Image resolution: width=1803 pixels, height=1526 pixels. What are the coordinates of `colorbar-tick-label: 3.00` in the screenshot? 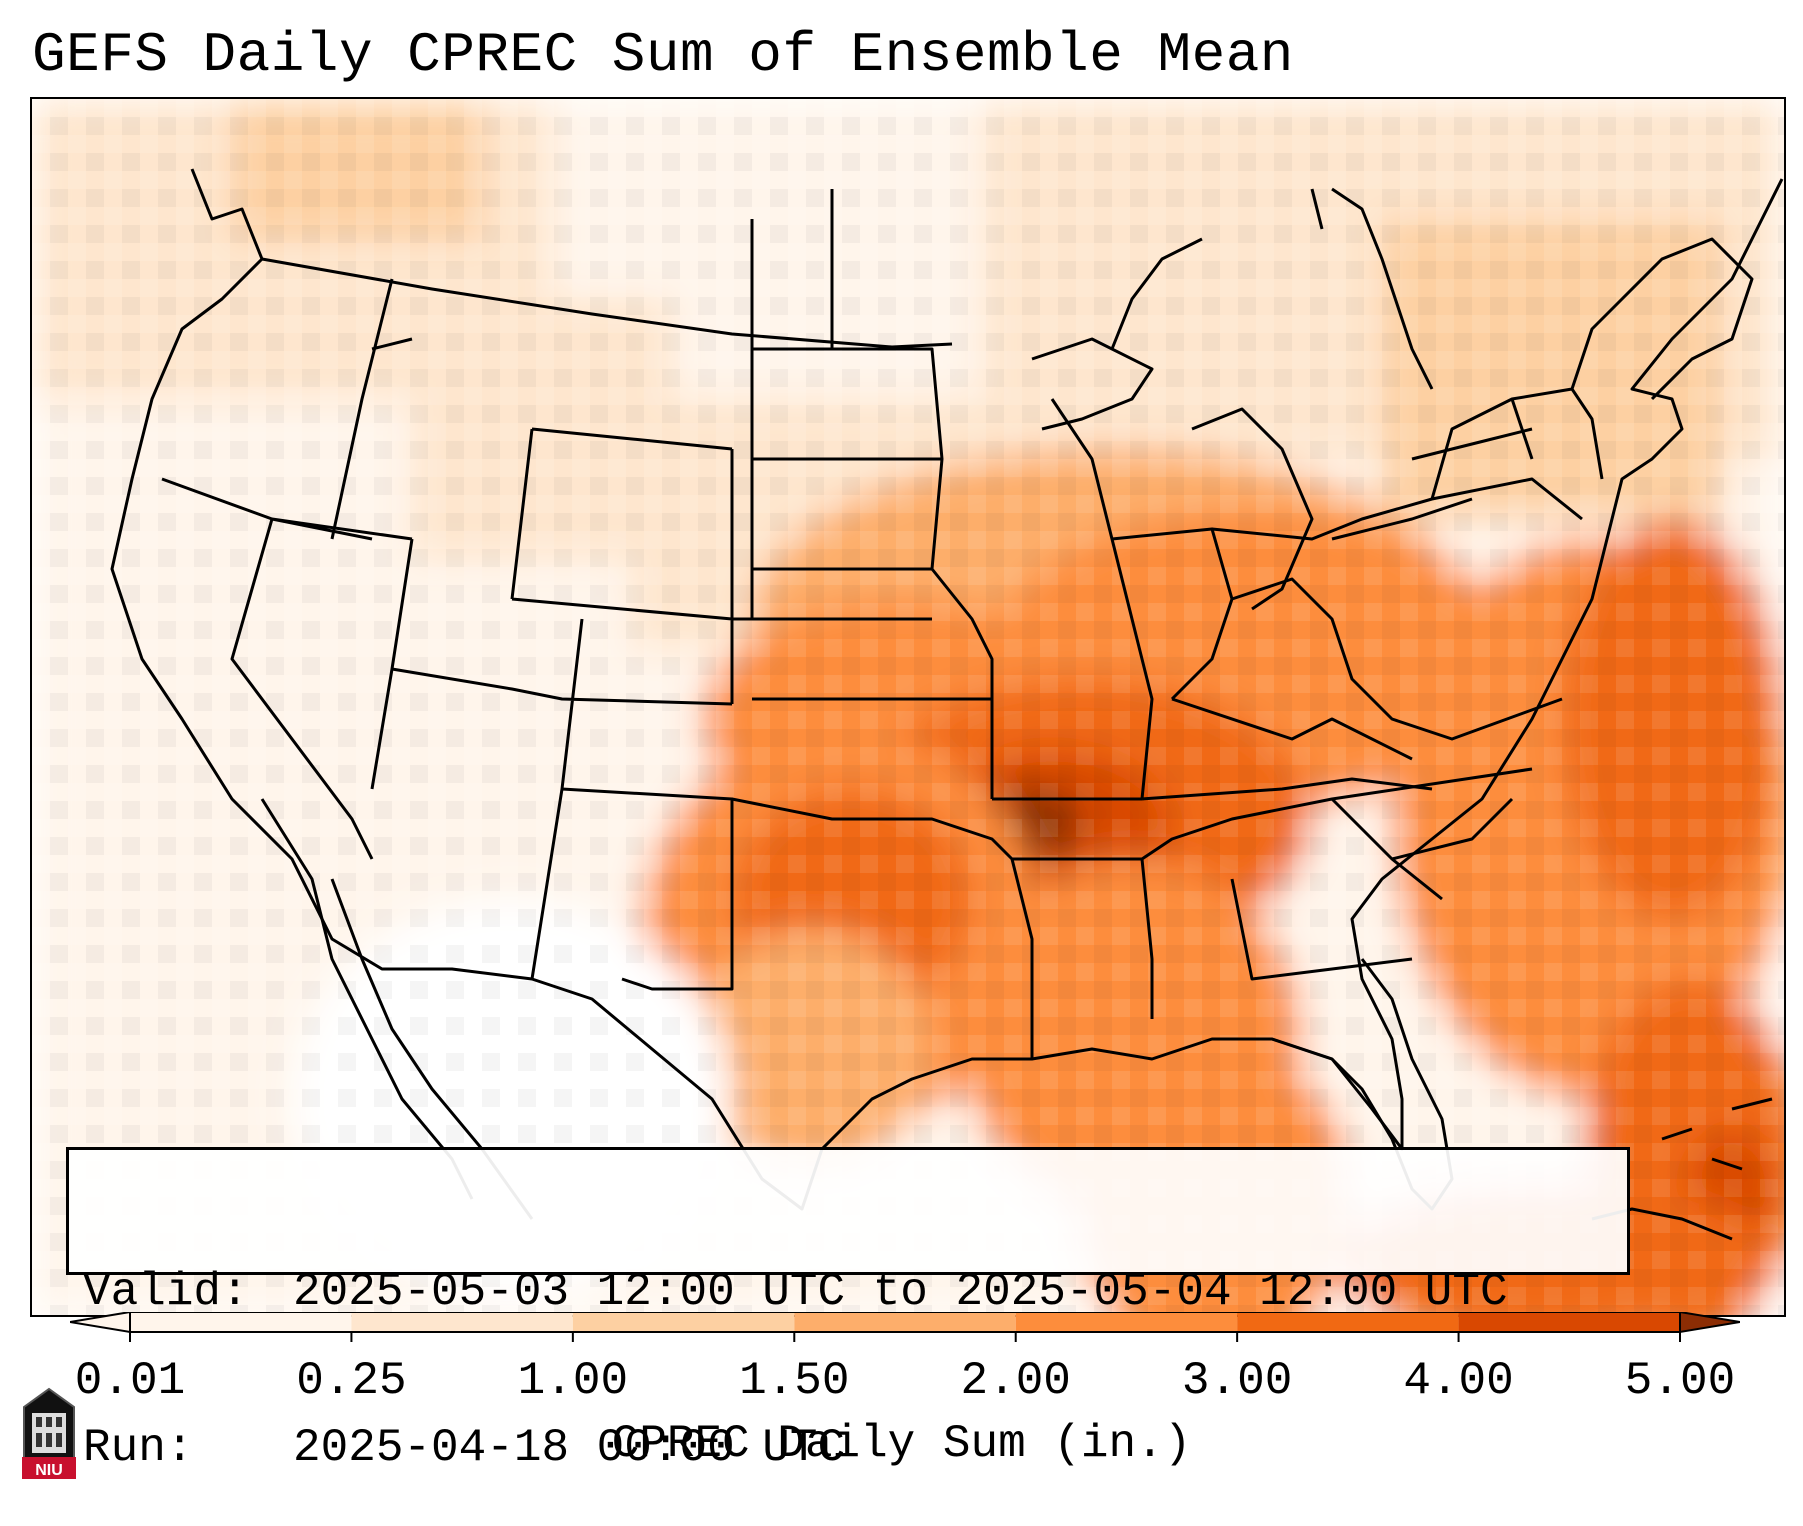 It's located at (1237, 1381).